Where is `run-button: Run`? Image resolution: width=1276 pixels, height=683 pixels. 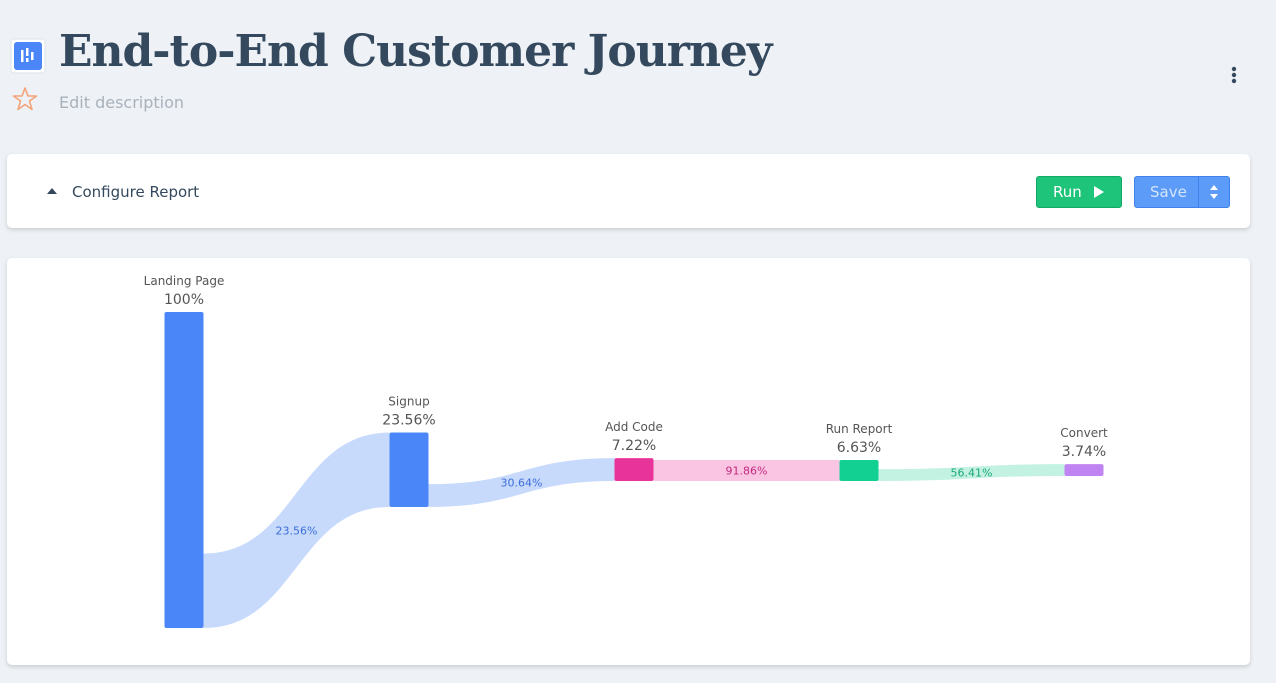
run-button: Run is located at coordinates (1079, 192).